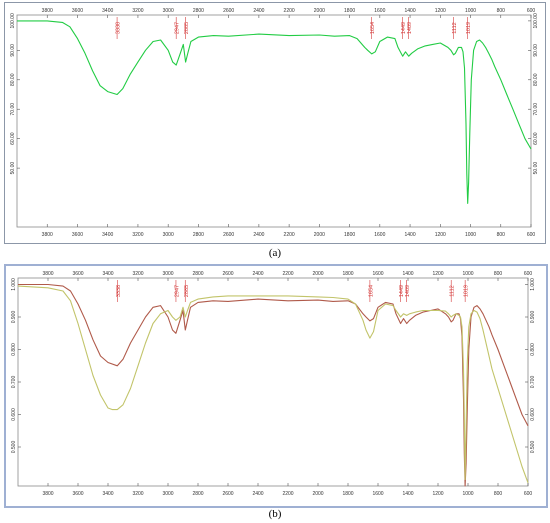 The width and height of the screenshot is (550, 523). I want to click on chart-a-xtick-label-bottom: 3800, so click(47, 235).